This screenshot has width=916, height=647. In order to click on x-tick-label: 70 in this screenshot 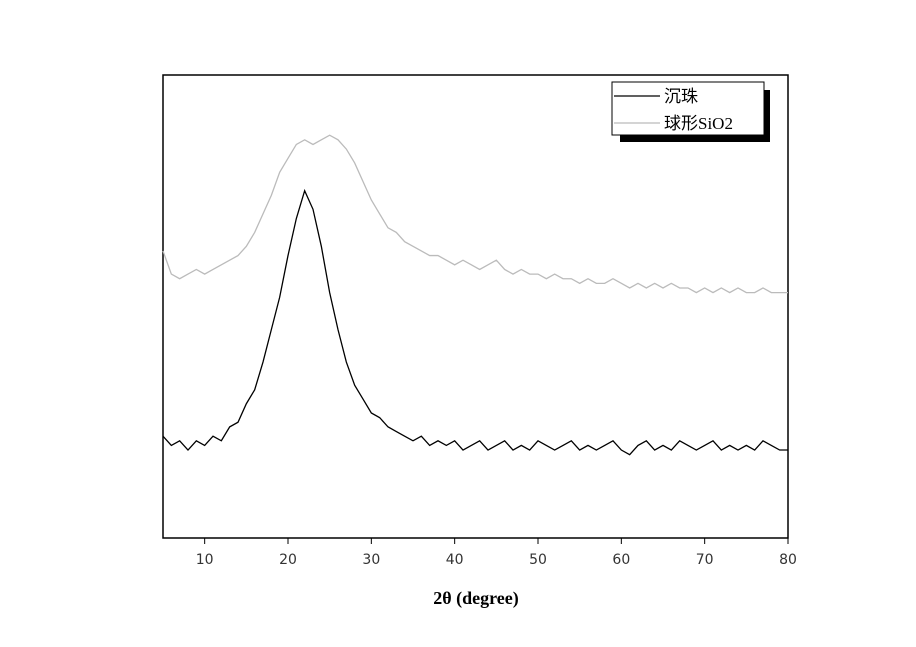, I will do `click(705, 560)`.